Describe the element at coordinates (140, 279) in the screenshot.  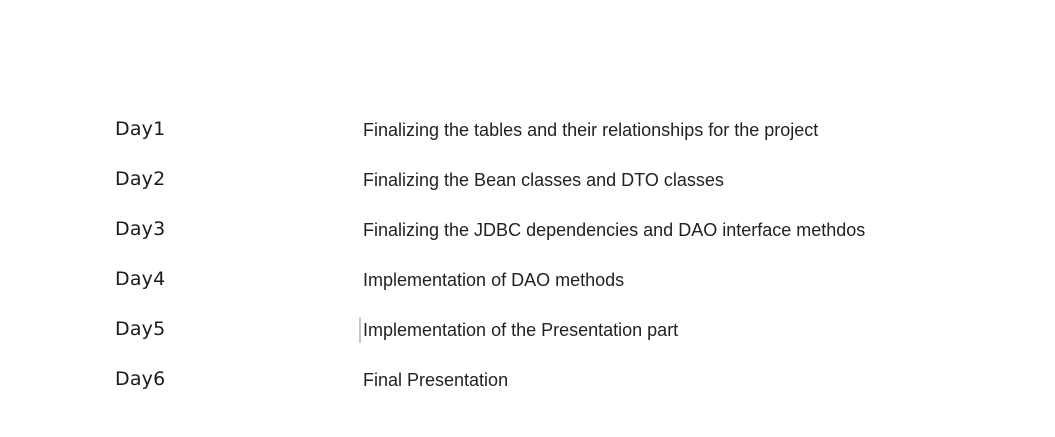
I see `day-label: Day4` at that location.